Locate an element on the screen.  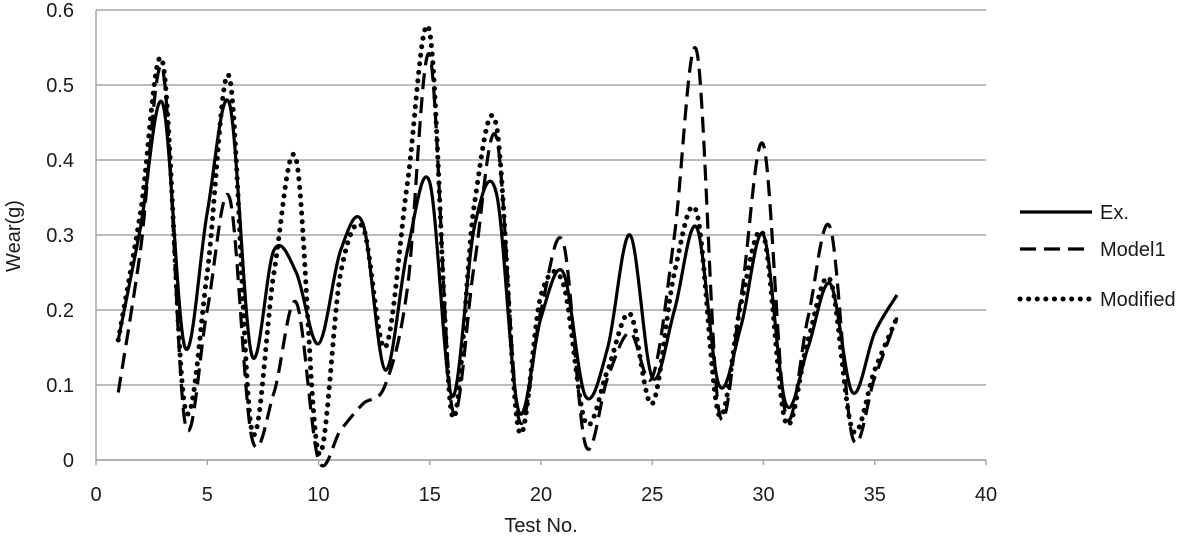
x-tick-label: 0 is located at coordinates (95, 495).